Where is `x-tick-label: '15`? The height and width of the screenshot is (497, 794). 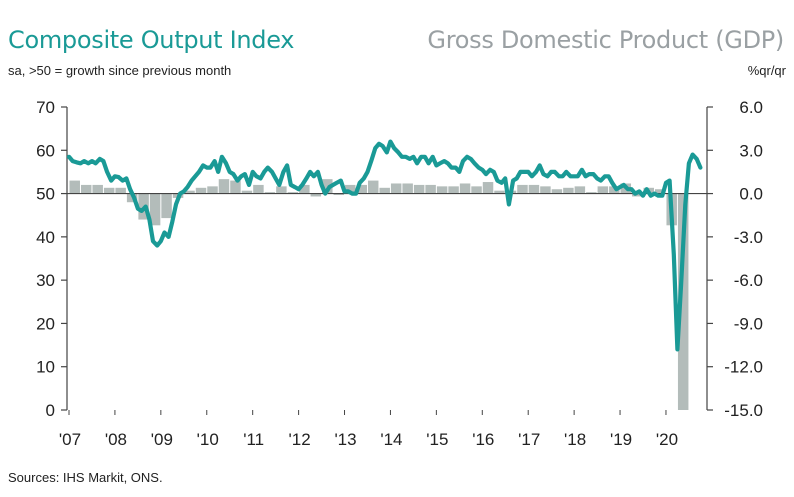 x-tick-label: '15 is located at coordinates (437, 439).